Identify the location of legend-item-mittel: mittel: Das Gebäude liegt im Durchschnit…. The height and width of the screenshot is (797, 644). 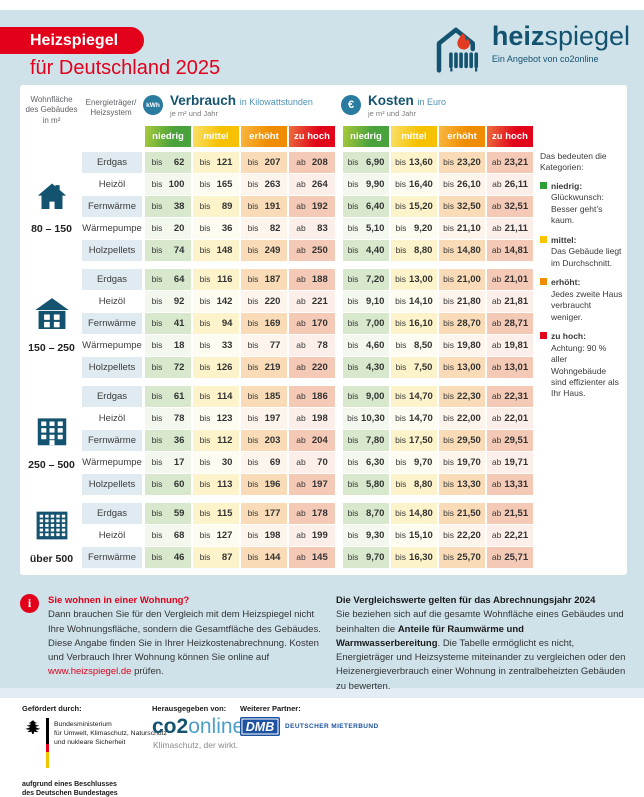
(582, 252).